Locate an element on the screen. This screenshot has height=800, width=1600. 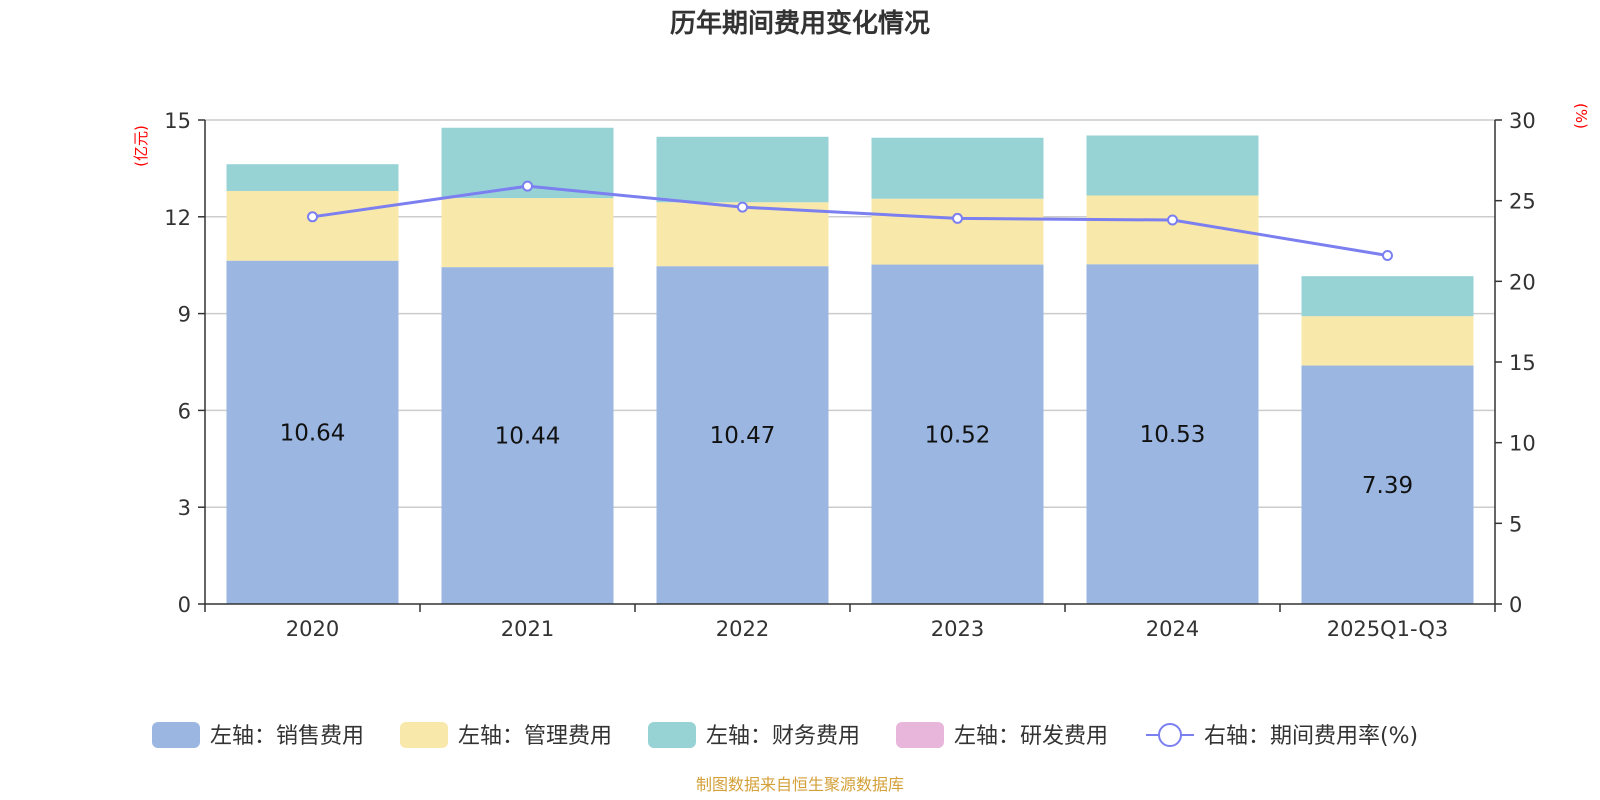
left-tick-label: 3 is located at coordinates (184, 508).